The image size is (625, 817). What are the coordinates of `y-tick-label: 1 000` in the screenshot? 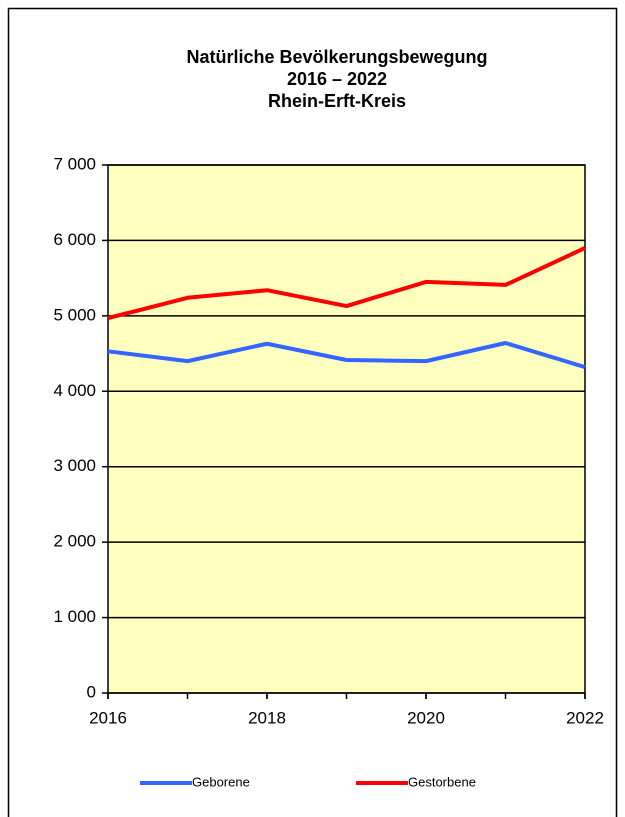 It's located at (74, 616).